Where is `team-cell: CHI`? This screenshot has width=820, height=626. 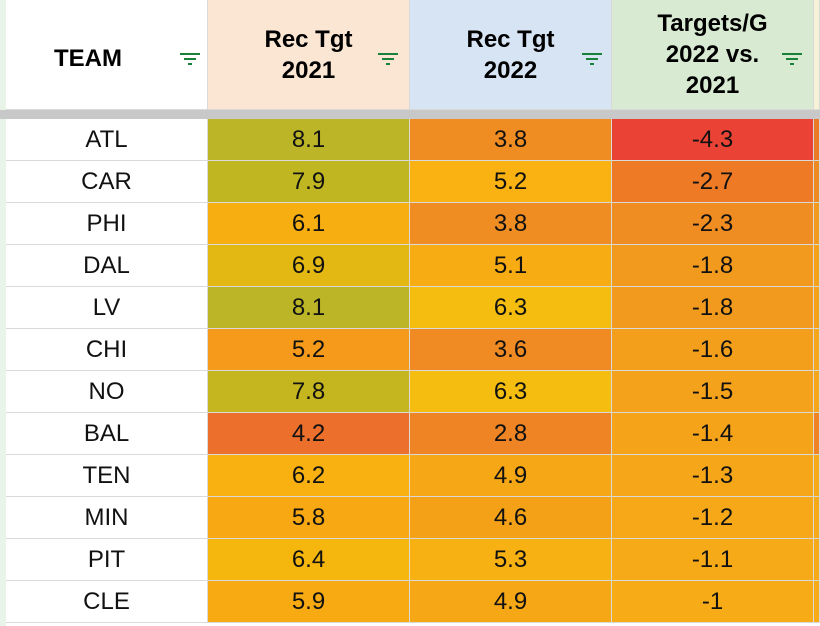
team-cell: CHI is located at coordinates (107, 350).